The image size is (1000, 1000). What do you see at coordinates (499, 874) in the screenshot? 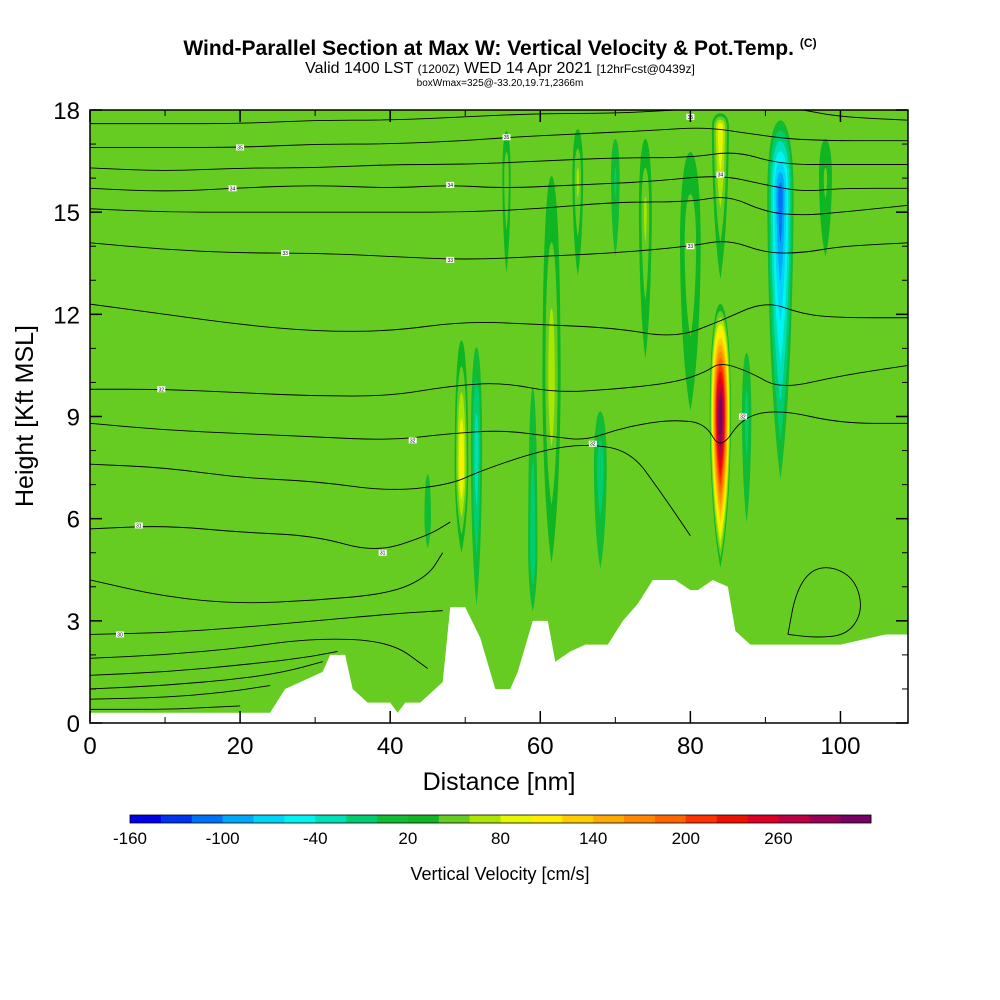
I see `colorbar-label: Vertical Velocity [cm/s]` at bounding box center [499, 874].